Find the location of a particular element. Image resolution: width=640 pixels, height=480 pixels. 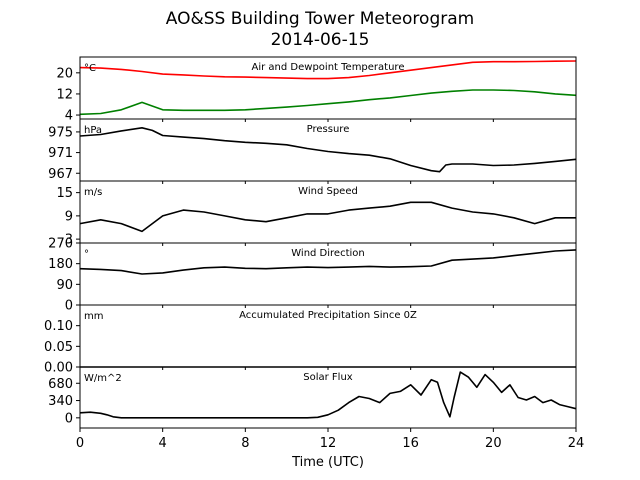

panel-1: 967 971 975 hPa Pressure is located at coordinates (312, 151).